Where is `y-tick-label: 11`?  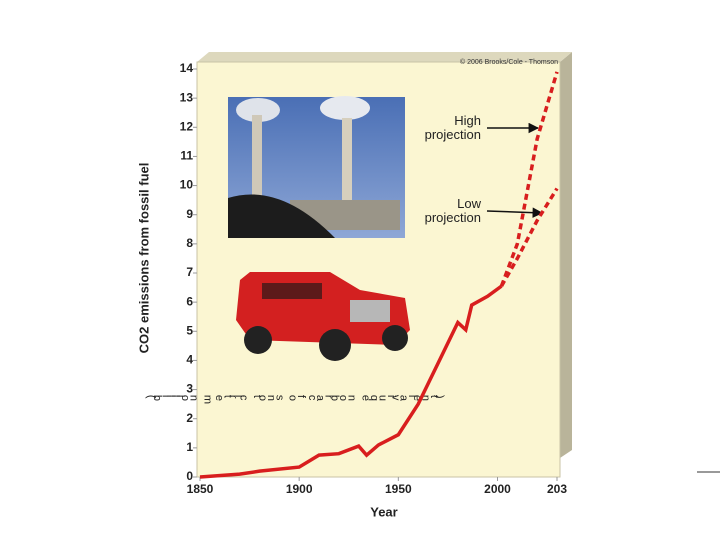
y-tick-label: 11 is located at coordinates (186, 156).